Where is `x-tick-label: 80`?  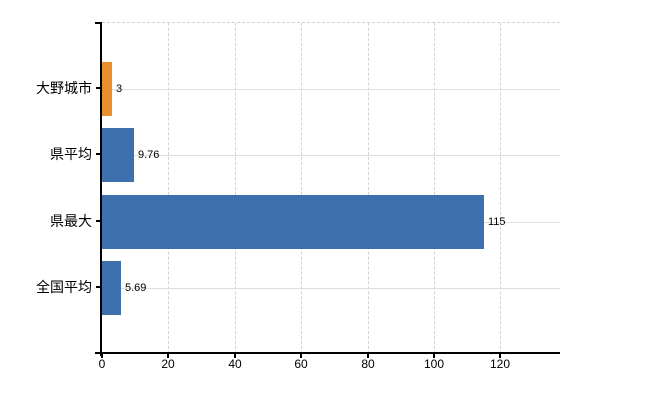 x-tick-label: 80 is located at coordinates (368, 364).